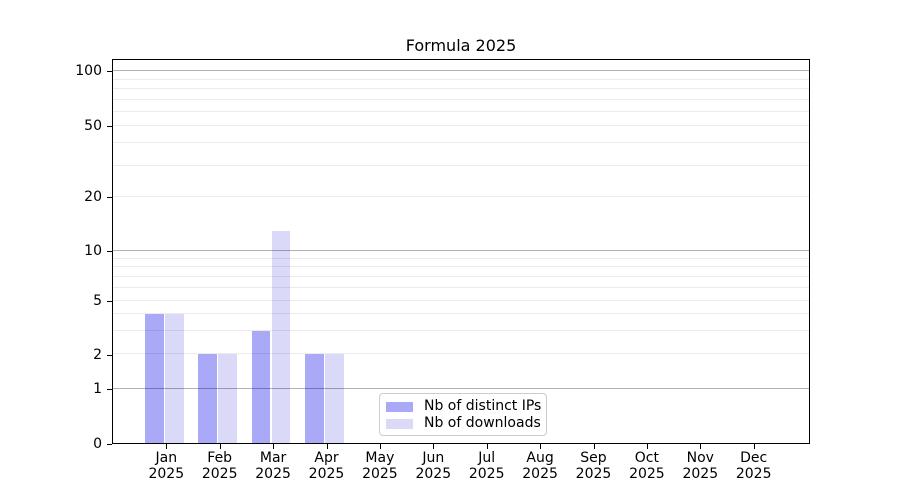 The height and width of the screenshot is (500, 900). I want to click on x-tick-month: Jul, so click(487, 458).